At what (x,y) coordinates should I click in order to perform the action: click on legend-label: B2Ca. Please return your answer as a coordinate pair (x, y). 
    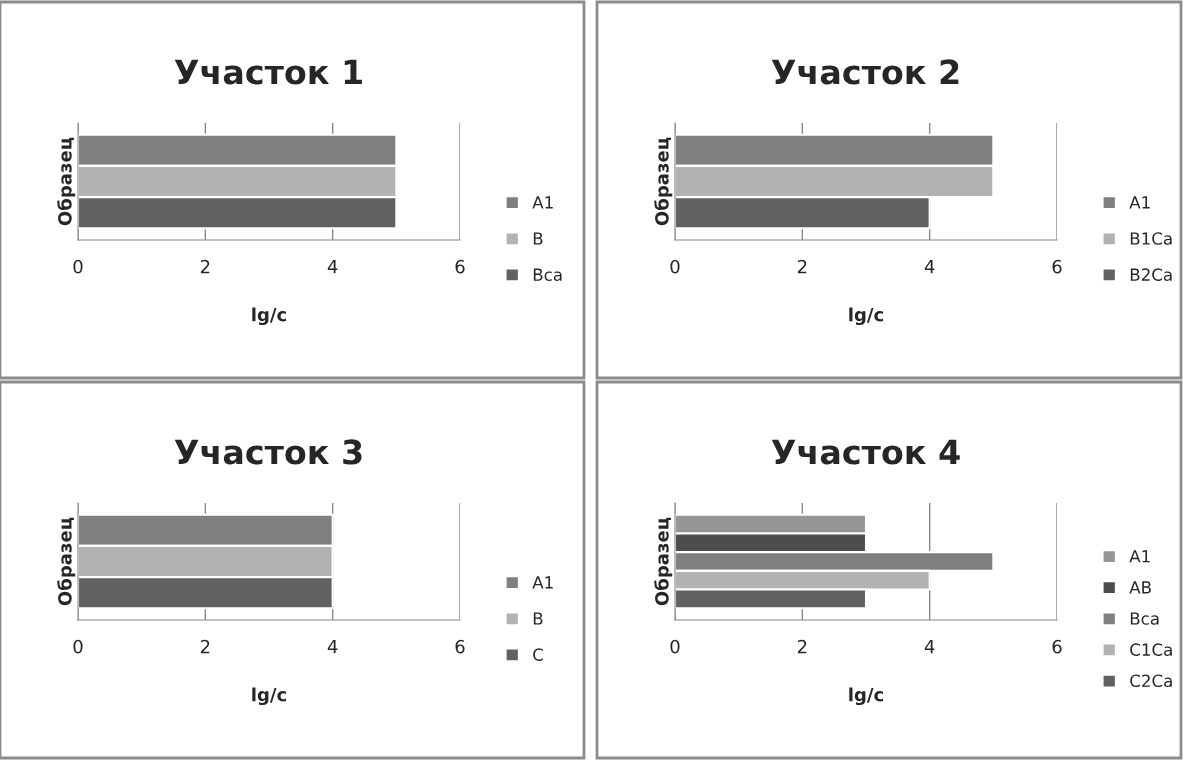
    Looking at the image, I should click on (1151, 274).